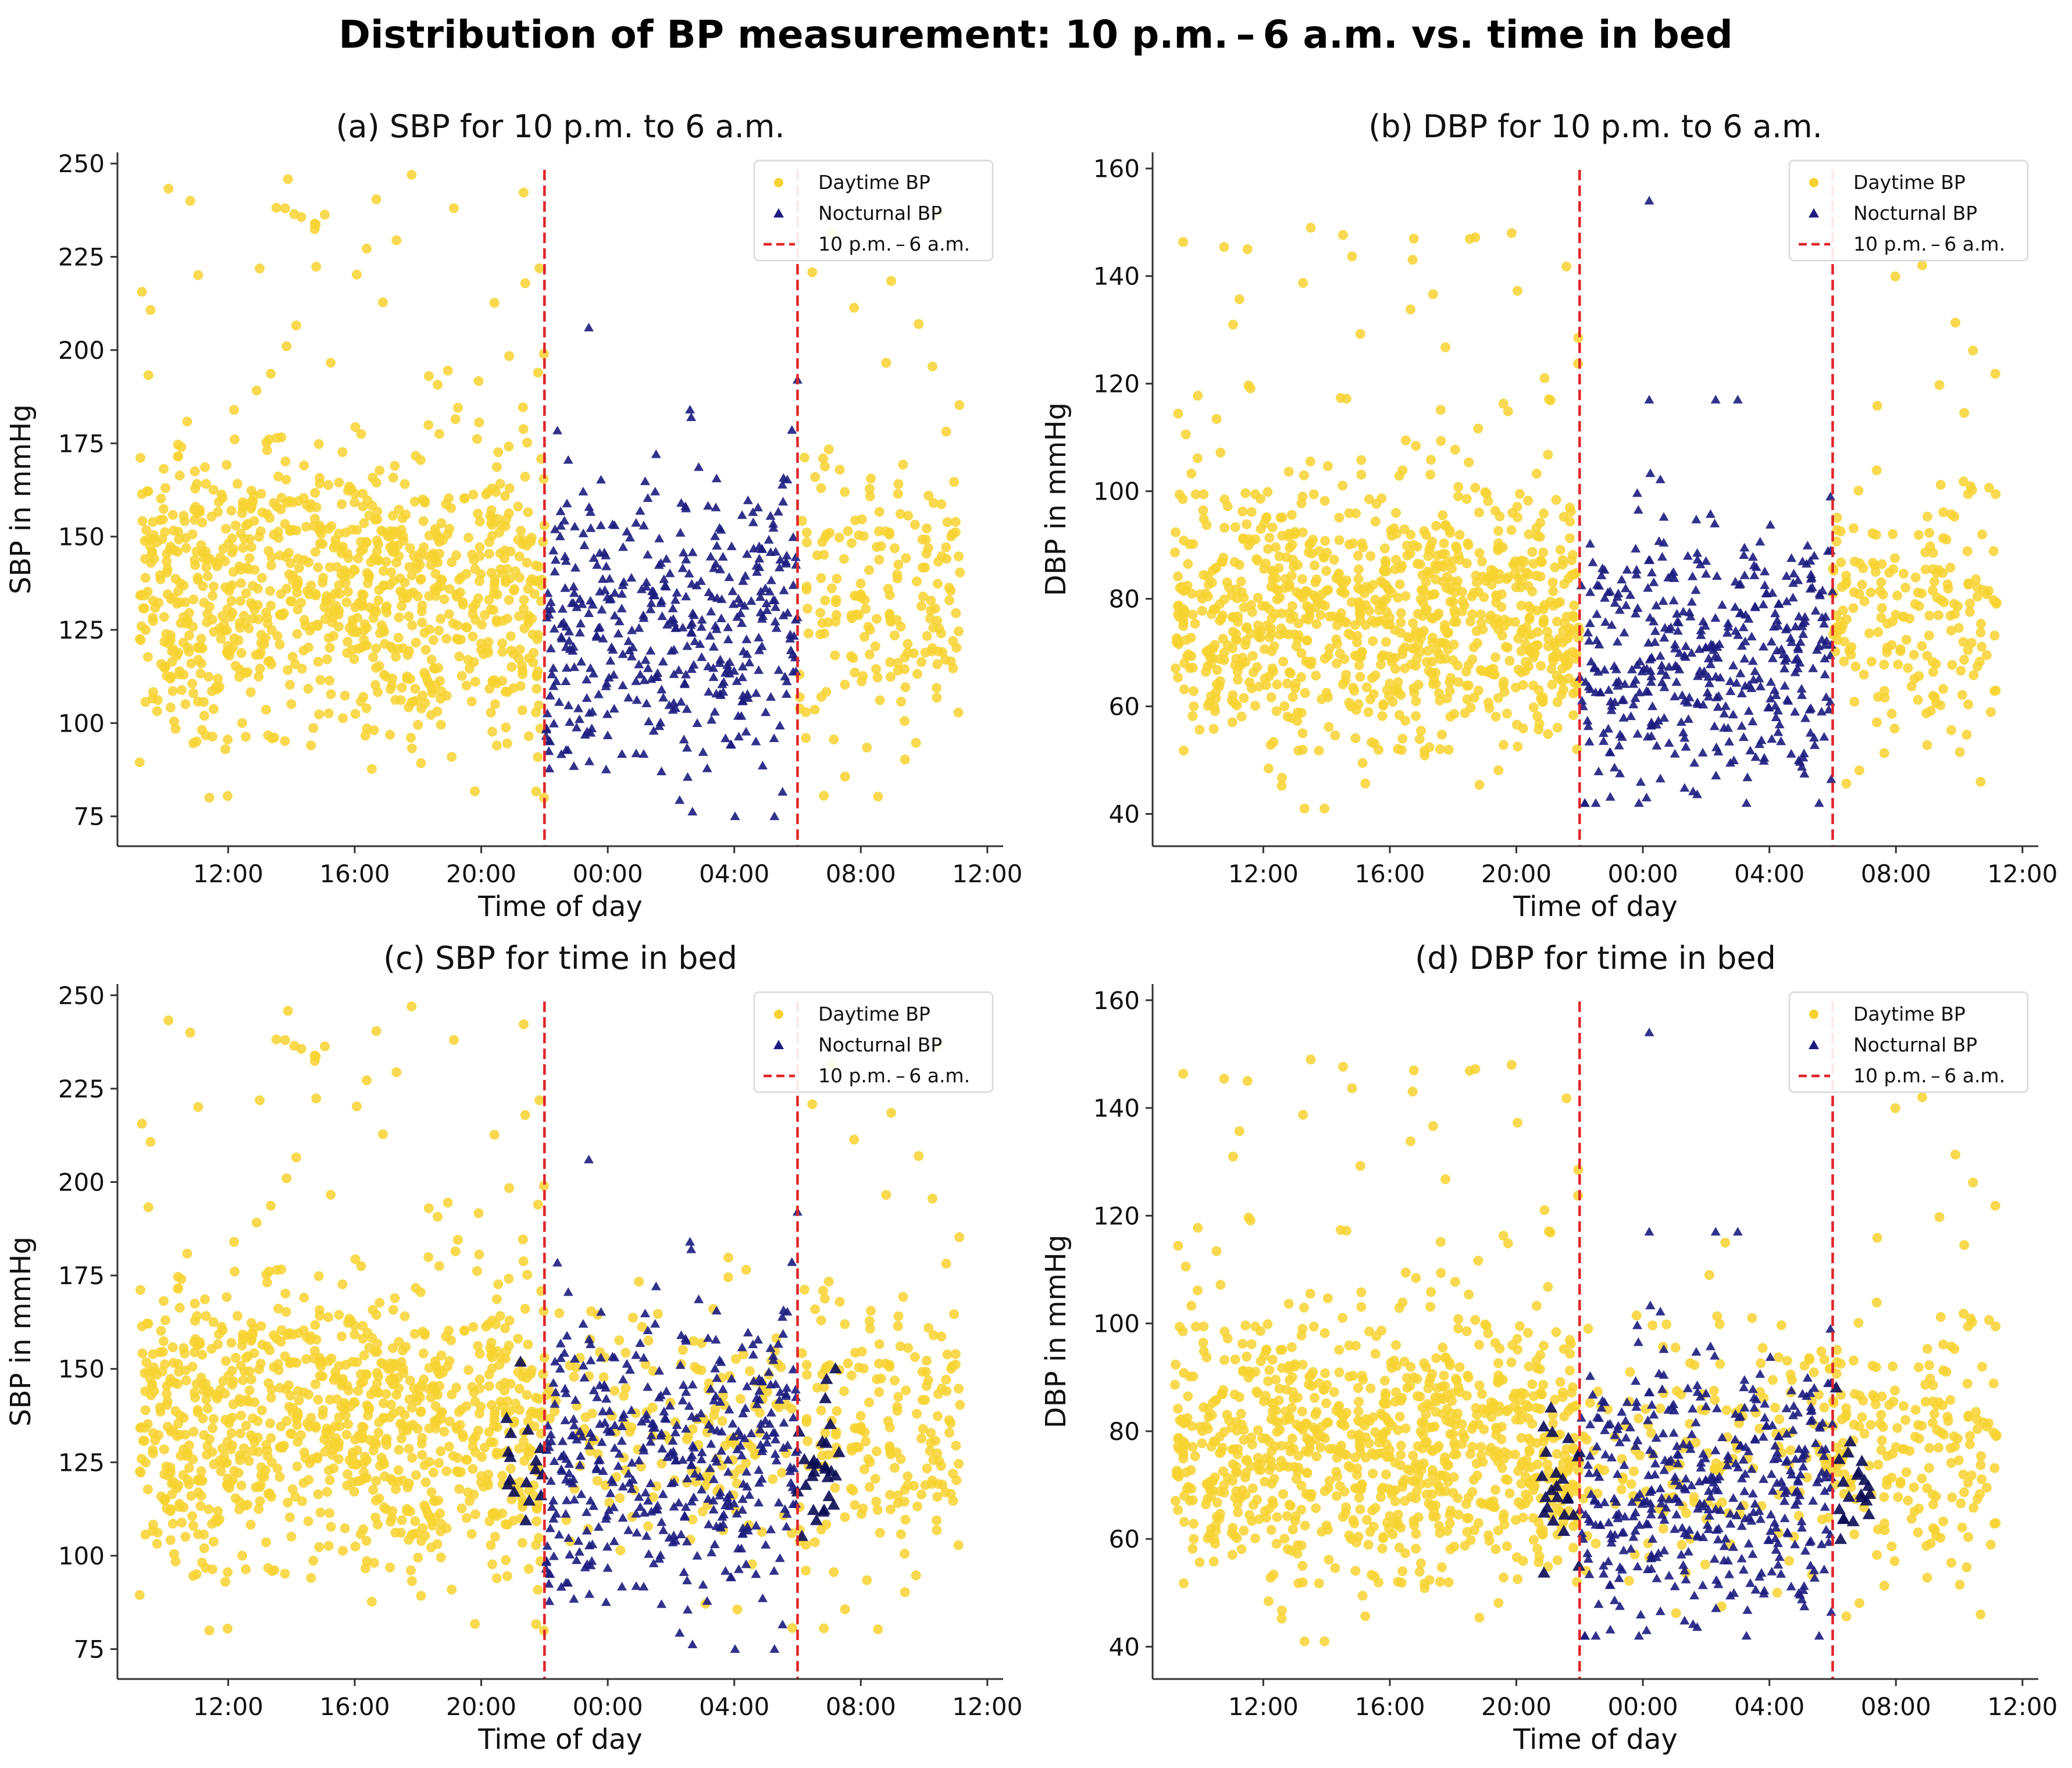 Image resolution: width=2072 pixels, height=1768 pixels. I want to click on legend-daytime-marker, so click(778, 183).